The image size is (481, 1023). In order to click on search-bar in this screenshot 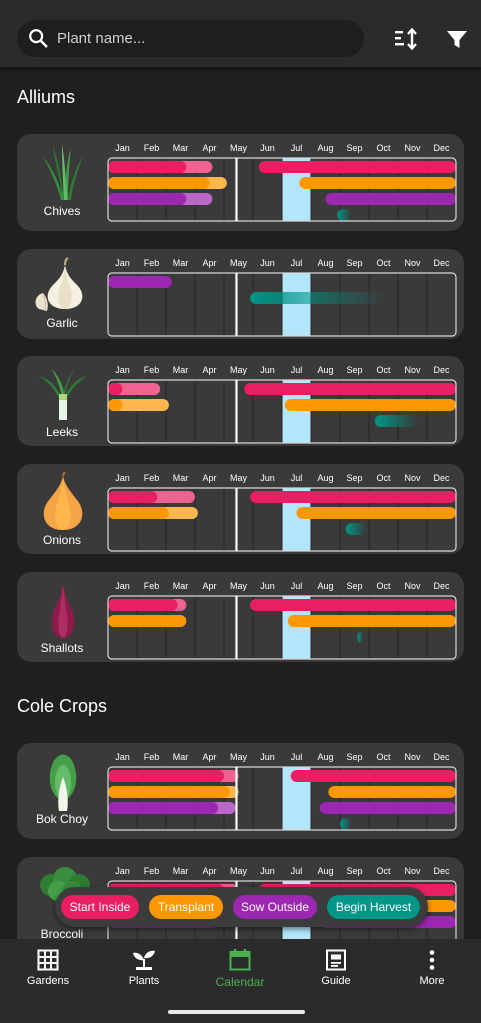, I will do `click(190, 38)`.